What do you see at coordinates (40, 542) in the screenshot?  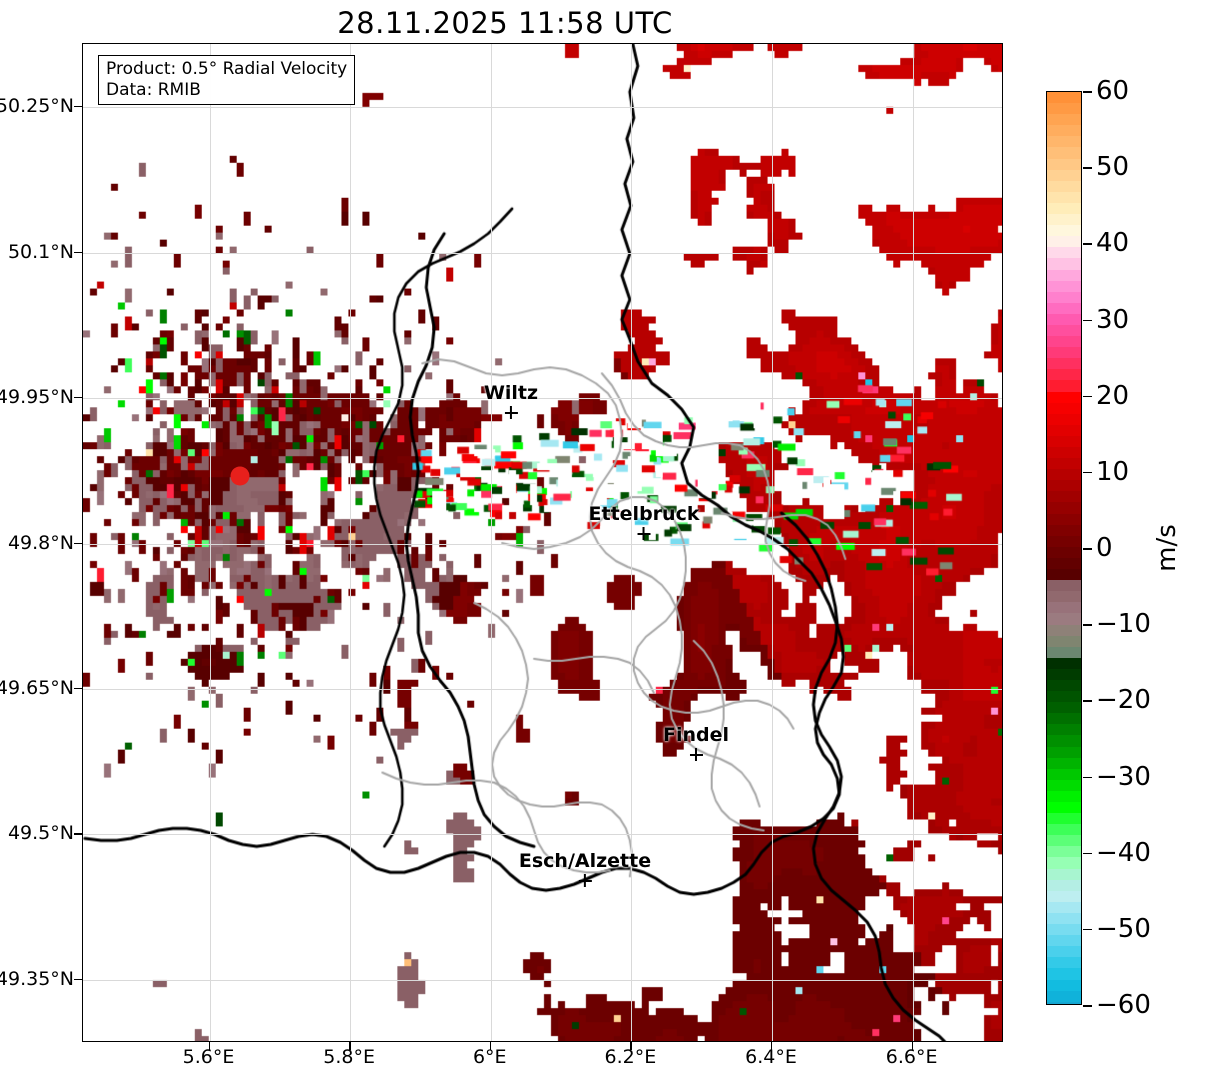 I see `y-tick-label-3: 49.8°N` at bounding box center [40, 542].